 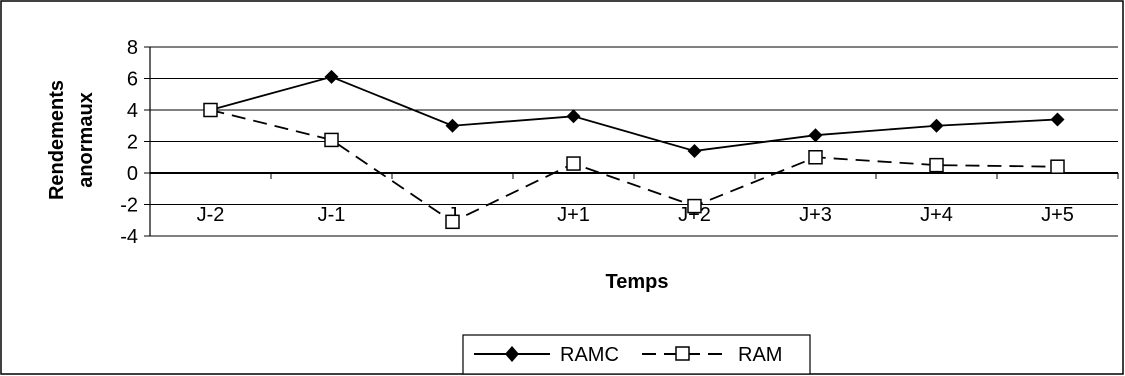 What do you see at coordinates (694, 215) in the screenshot?
I see `x-tick-label: J+2` at bounding box center [694, 215].